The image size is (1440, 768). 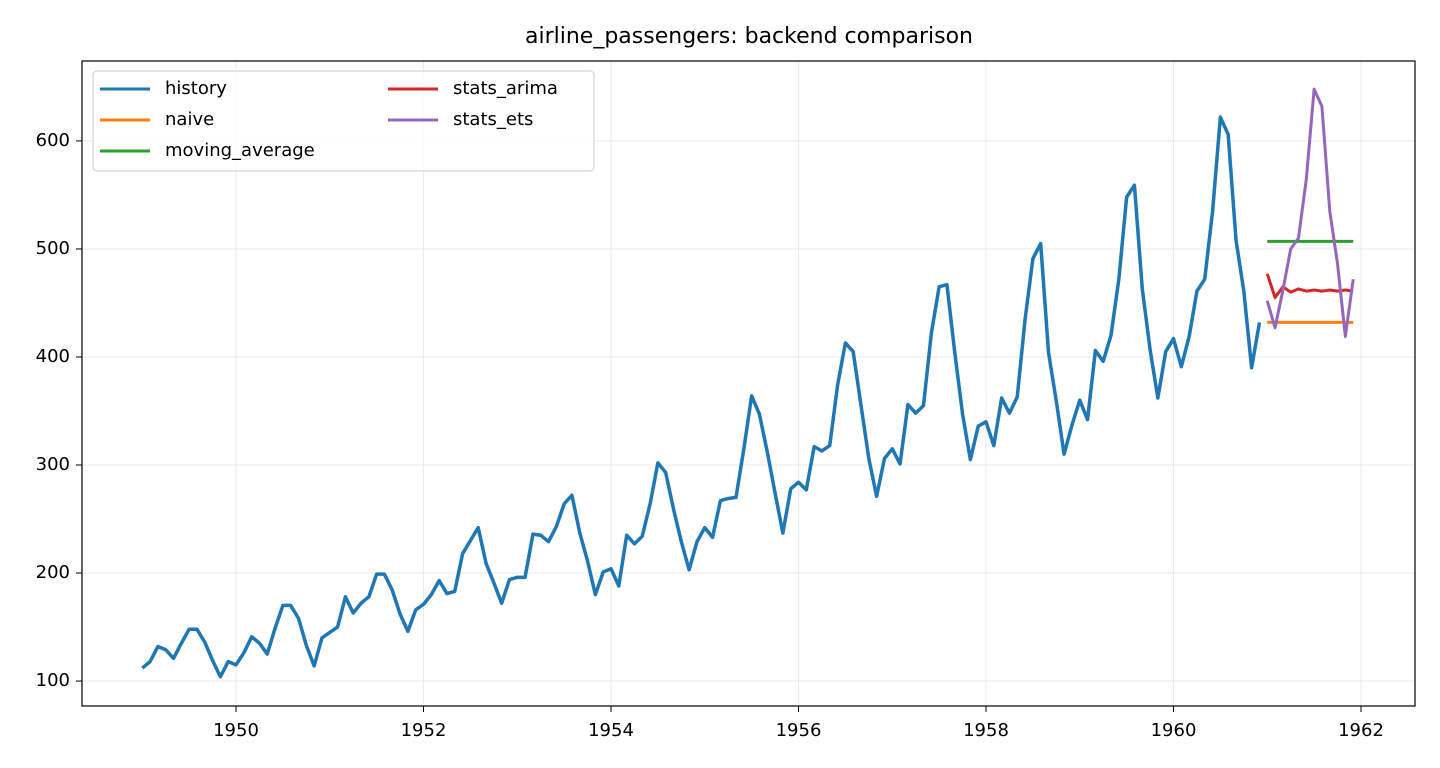 I want to click on x-tick-label: 1952, so click(x=424, y=730).